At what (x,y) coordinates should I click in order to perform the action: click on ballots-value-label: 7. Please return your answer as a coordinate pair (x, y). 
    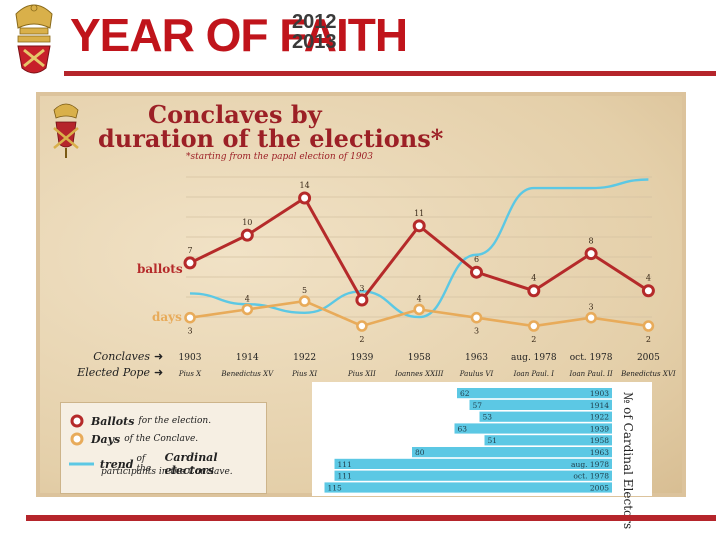
    Looking at the image, I should click on (189, 250).